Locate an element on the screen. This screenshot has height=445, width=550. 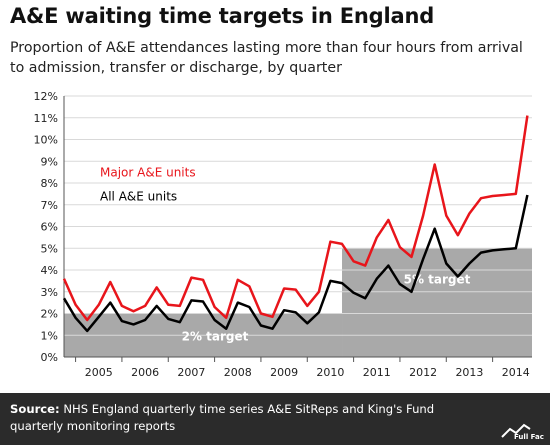
y-tick-label: 0% is located at coordinates (49, 357).